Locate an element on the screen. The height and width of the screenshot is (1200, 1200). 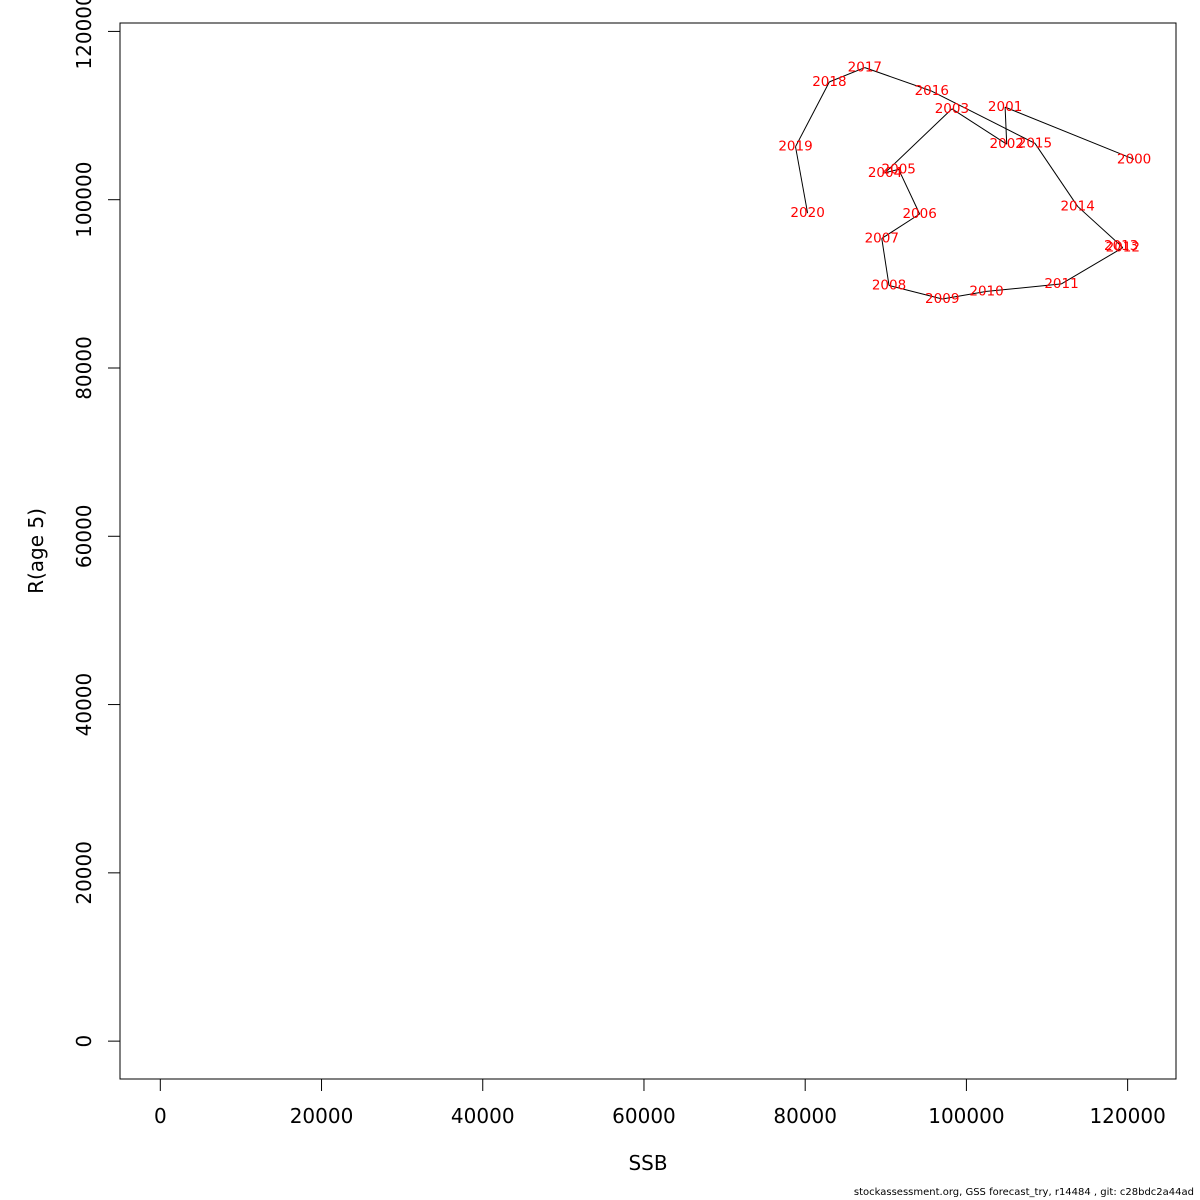
y-tick-label: 120000 is located at coordinates (84, 35).